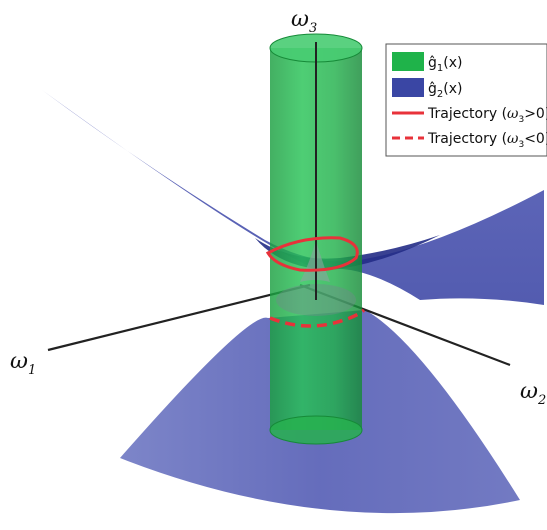  Describe the element at coordinates (316, 430) in the screenshot. I see `cylinder-bottom` at that location.